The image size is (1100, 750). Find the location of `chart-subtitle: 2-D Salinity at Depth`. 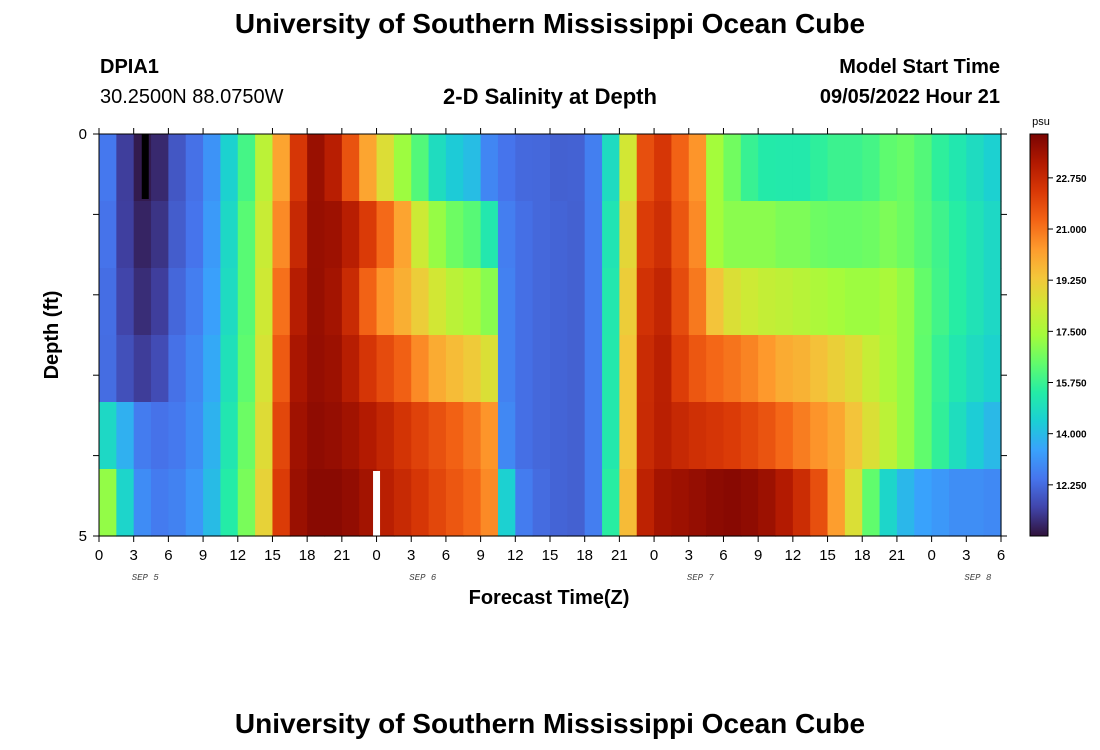

chart-subtitle: 2-D Salinity at Depth is located at coordinates (550, 96).